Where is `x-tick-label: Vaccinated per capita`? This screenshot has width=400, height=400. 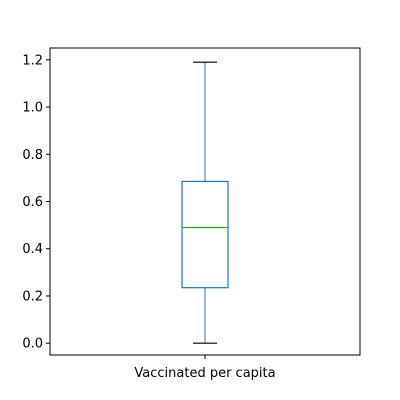
x-tick-label: Vaccinated per capita is located at coordinates (204, 373).